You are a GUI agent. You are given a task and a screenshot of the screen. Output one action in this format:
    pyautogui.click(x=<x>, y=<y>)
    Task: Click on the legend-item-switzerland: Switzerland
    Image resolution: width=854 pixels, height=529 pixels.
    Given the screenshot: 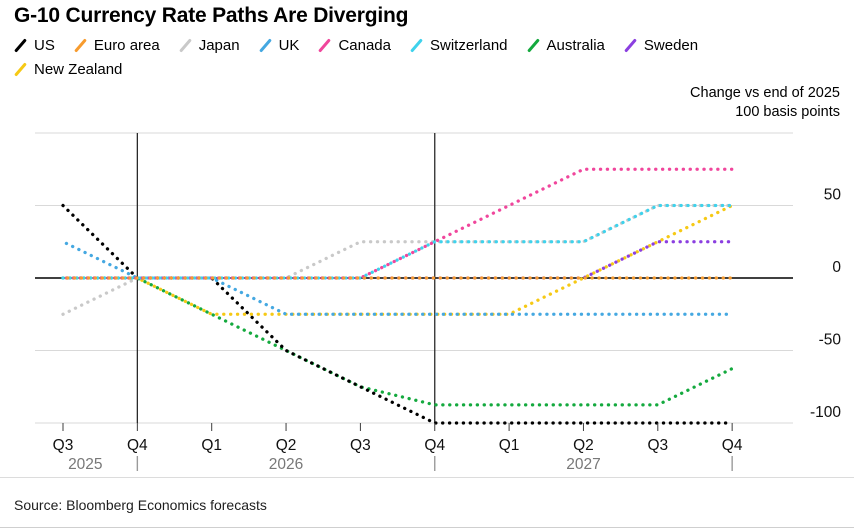 What is the action you would take?
    pyautogui.click(x=459, y=45)
    